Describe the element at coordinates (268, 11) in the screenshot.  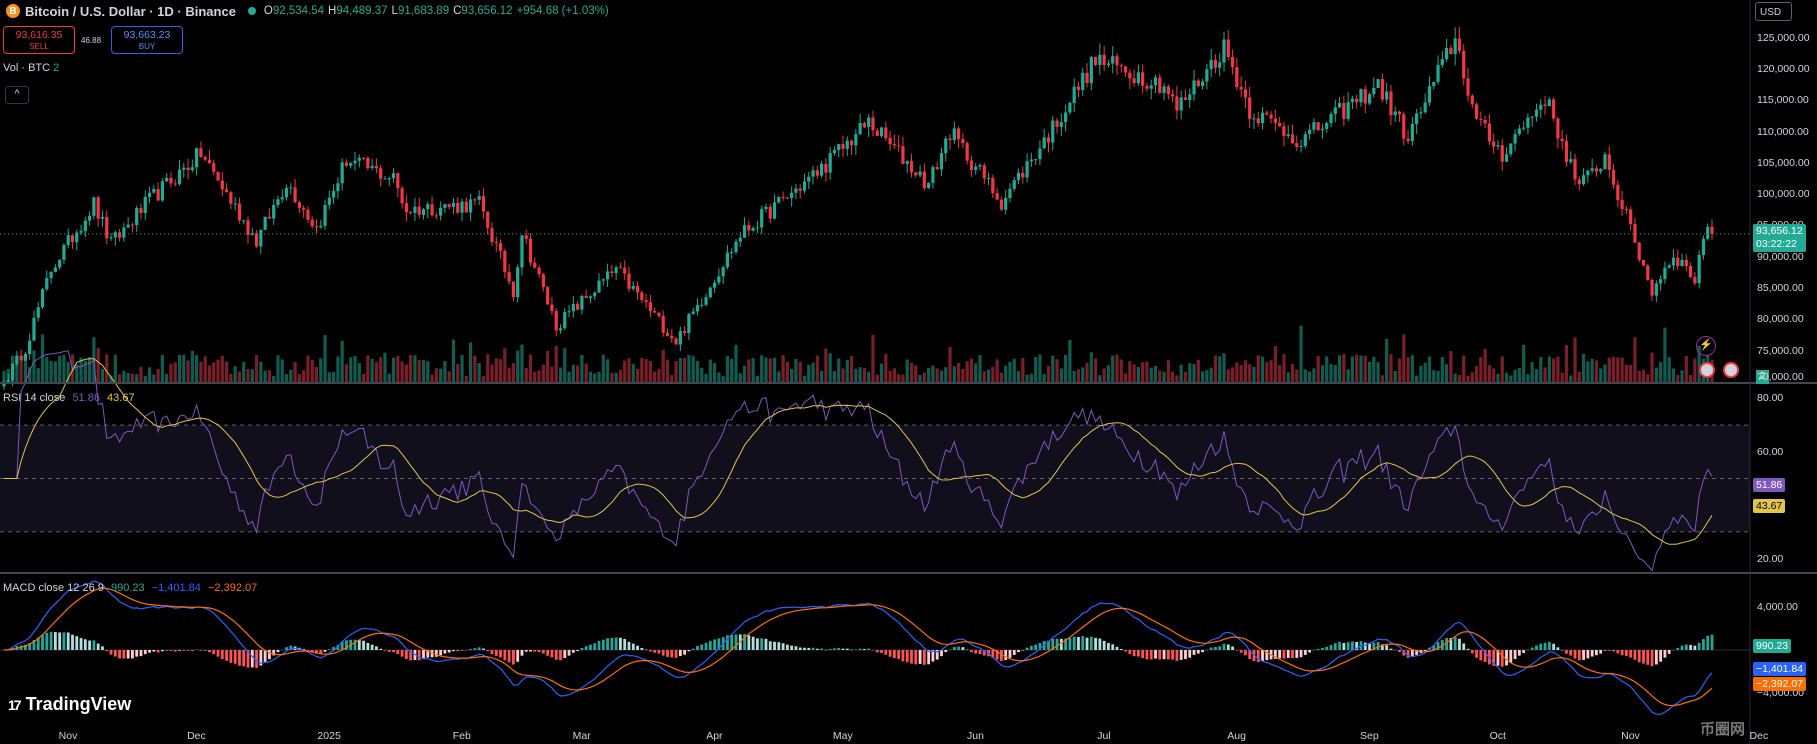
I see `open-key: O` at that location.